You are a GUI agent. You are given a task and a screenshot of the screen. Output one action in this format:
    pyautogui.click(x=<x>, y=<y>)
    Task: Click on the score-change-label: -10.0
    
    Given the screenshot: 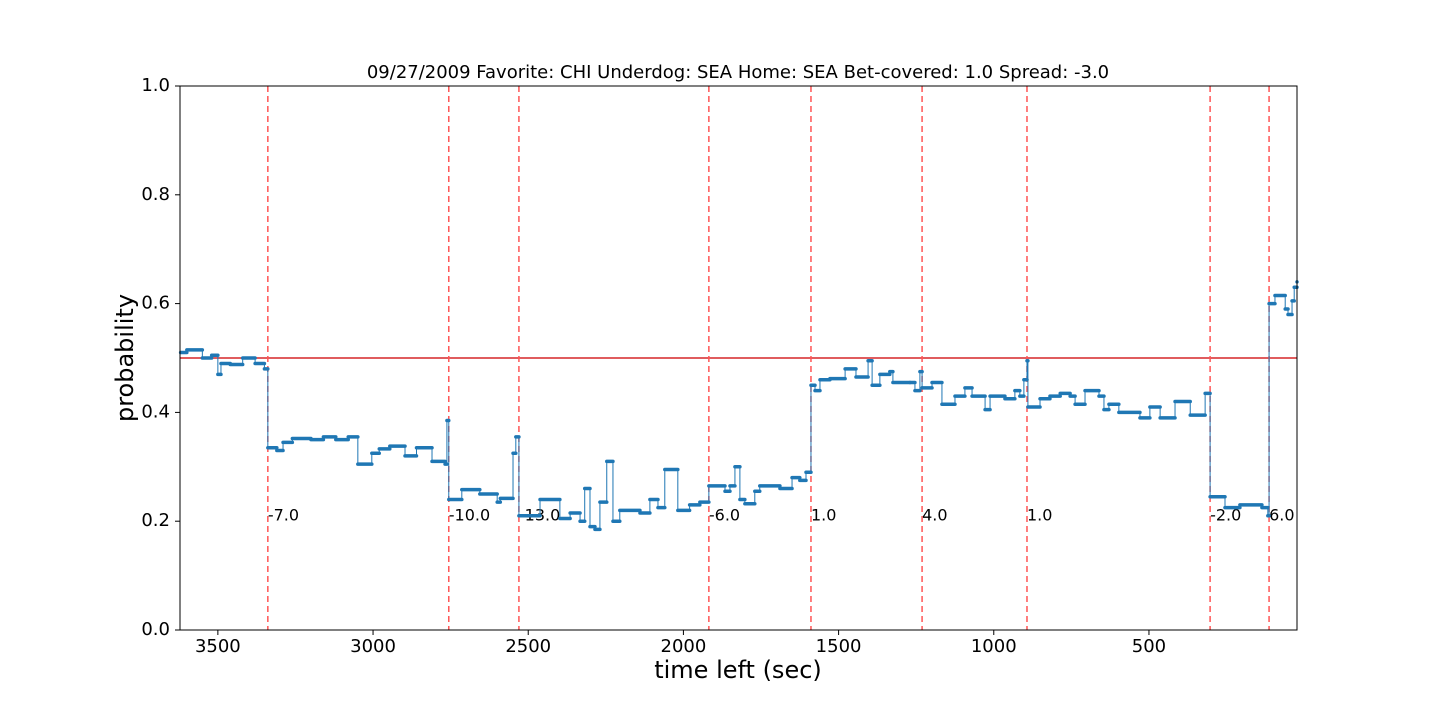 What is the action you would take?
    pyautogui.click(x=469, y=514)
    